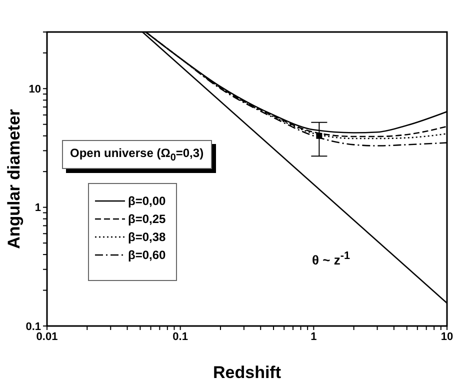 The image size is (463, 382). I want to click on x-tick-label: 0.1, so click(180, 336).